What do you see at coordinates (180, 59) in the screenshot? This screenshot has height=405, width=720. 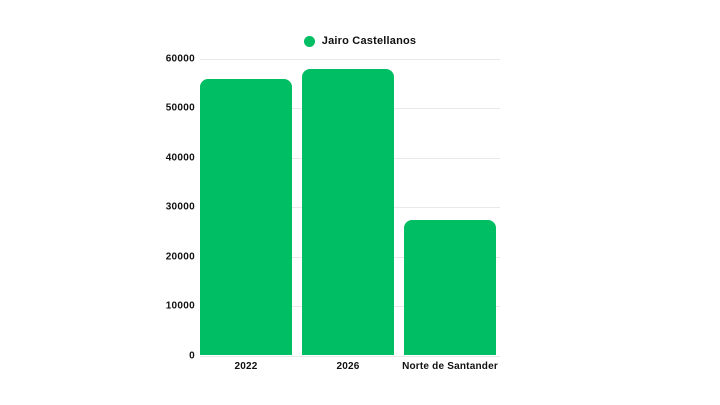 I see `y-tick-label: 60000` at bounding box center [180, 59].